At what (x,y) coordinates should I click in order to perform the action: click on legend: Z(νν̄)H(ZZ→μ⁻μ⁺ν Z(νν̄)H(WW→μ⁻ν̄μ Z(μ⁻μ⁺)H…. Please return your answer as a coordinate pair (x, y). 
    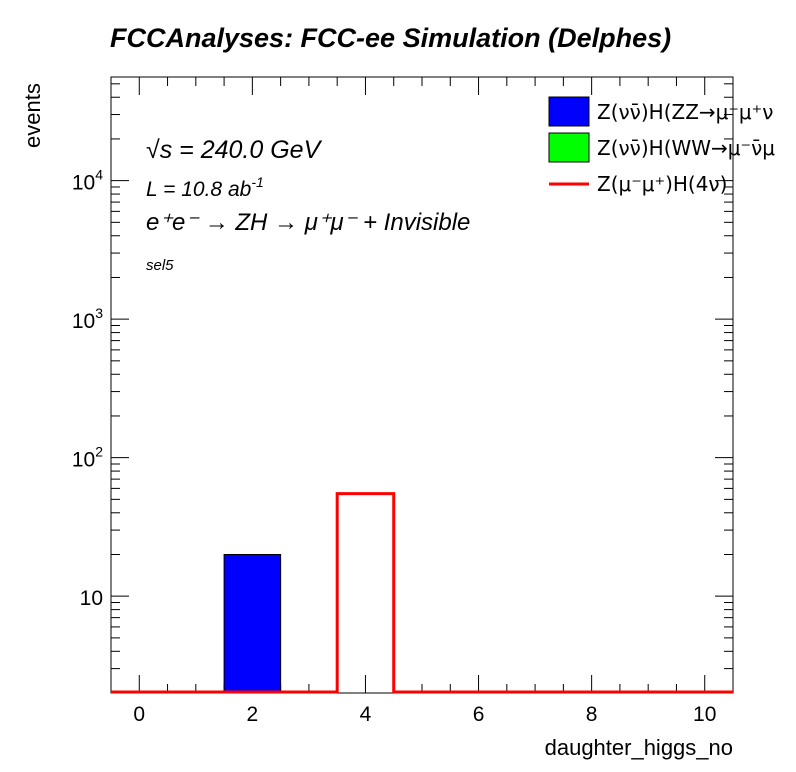
    Looking at the image, I should click on (661, 146).